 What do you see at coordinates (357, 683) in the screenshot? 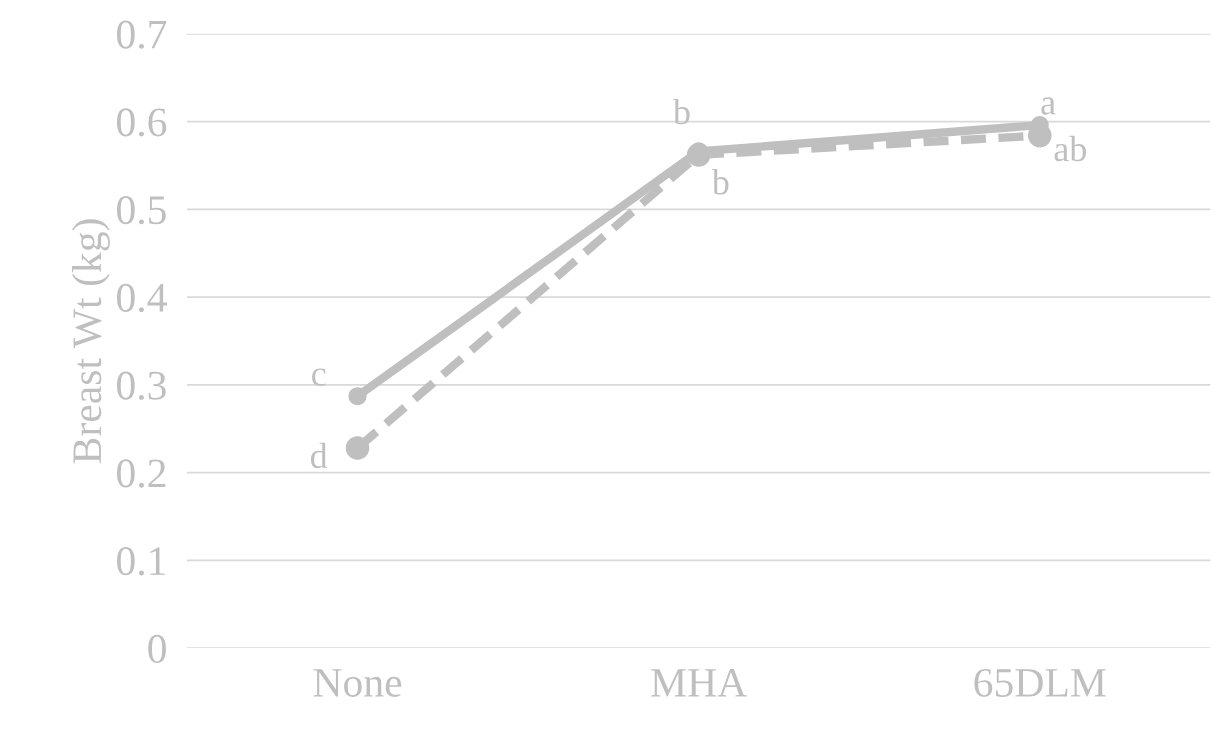
I see `x-tick-label: None` at bounding box center [357, 683].